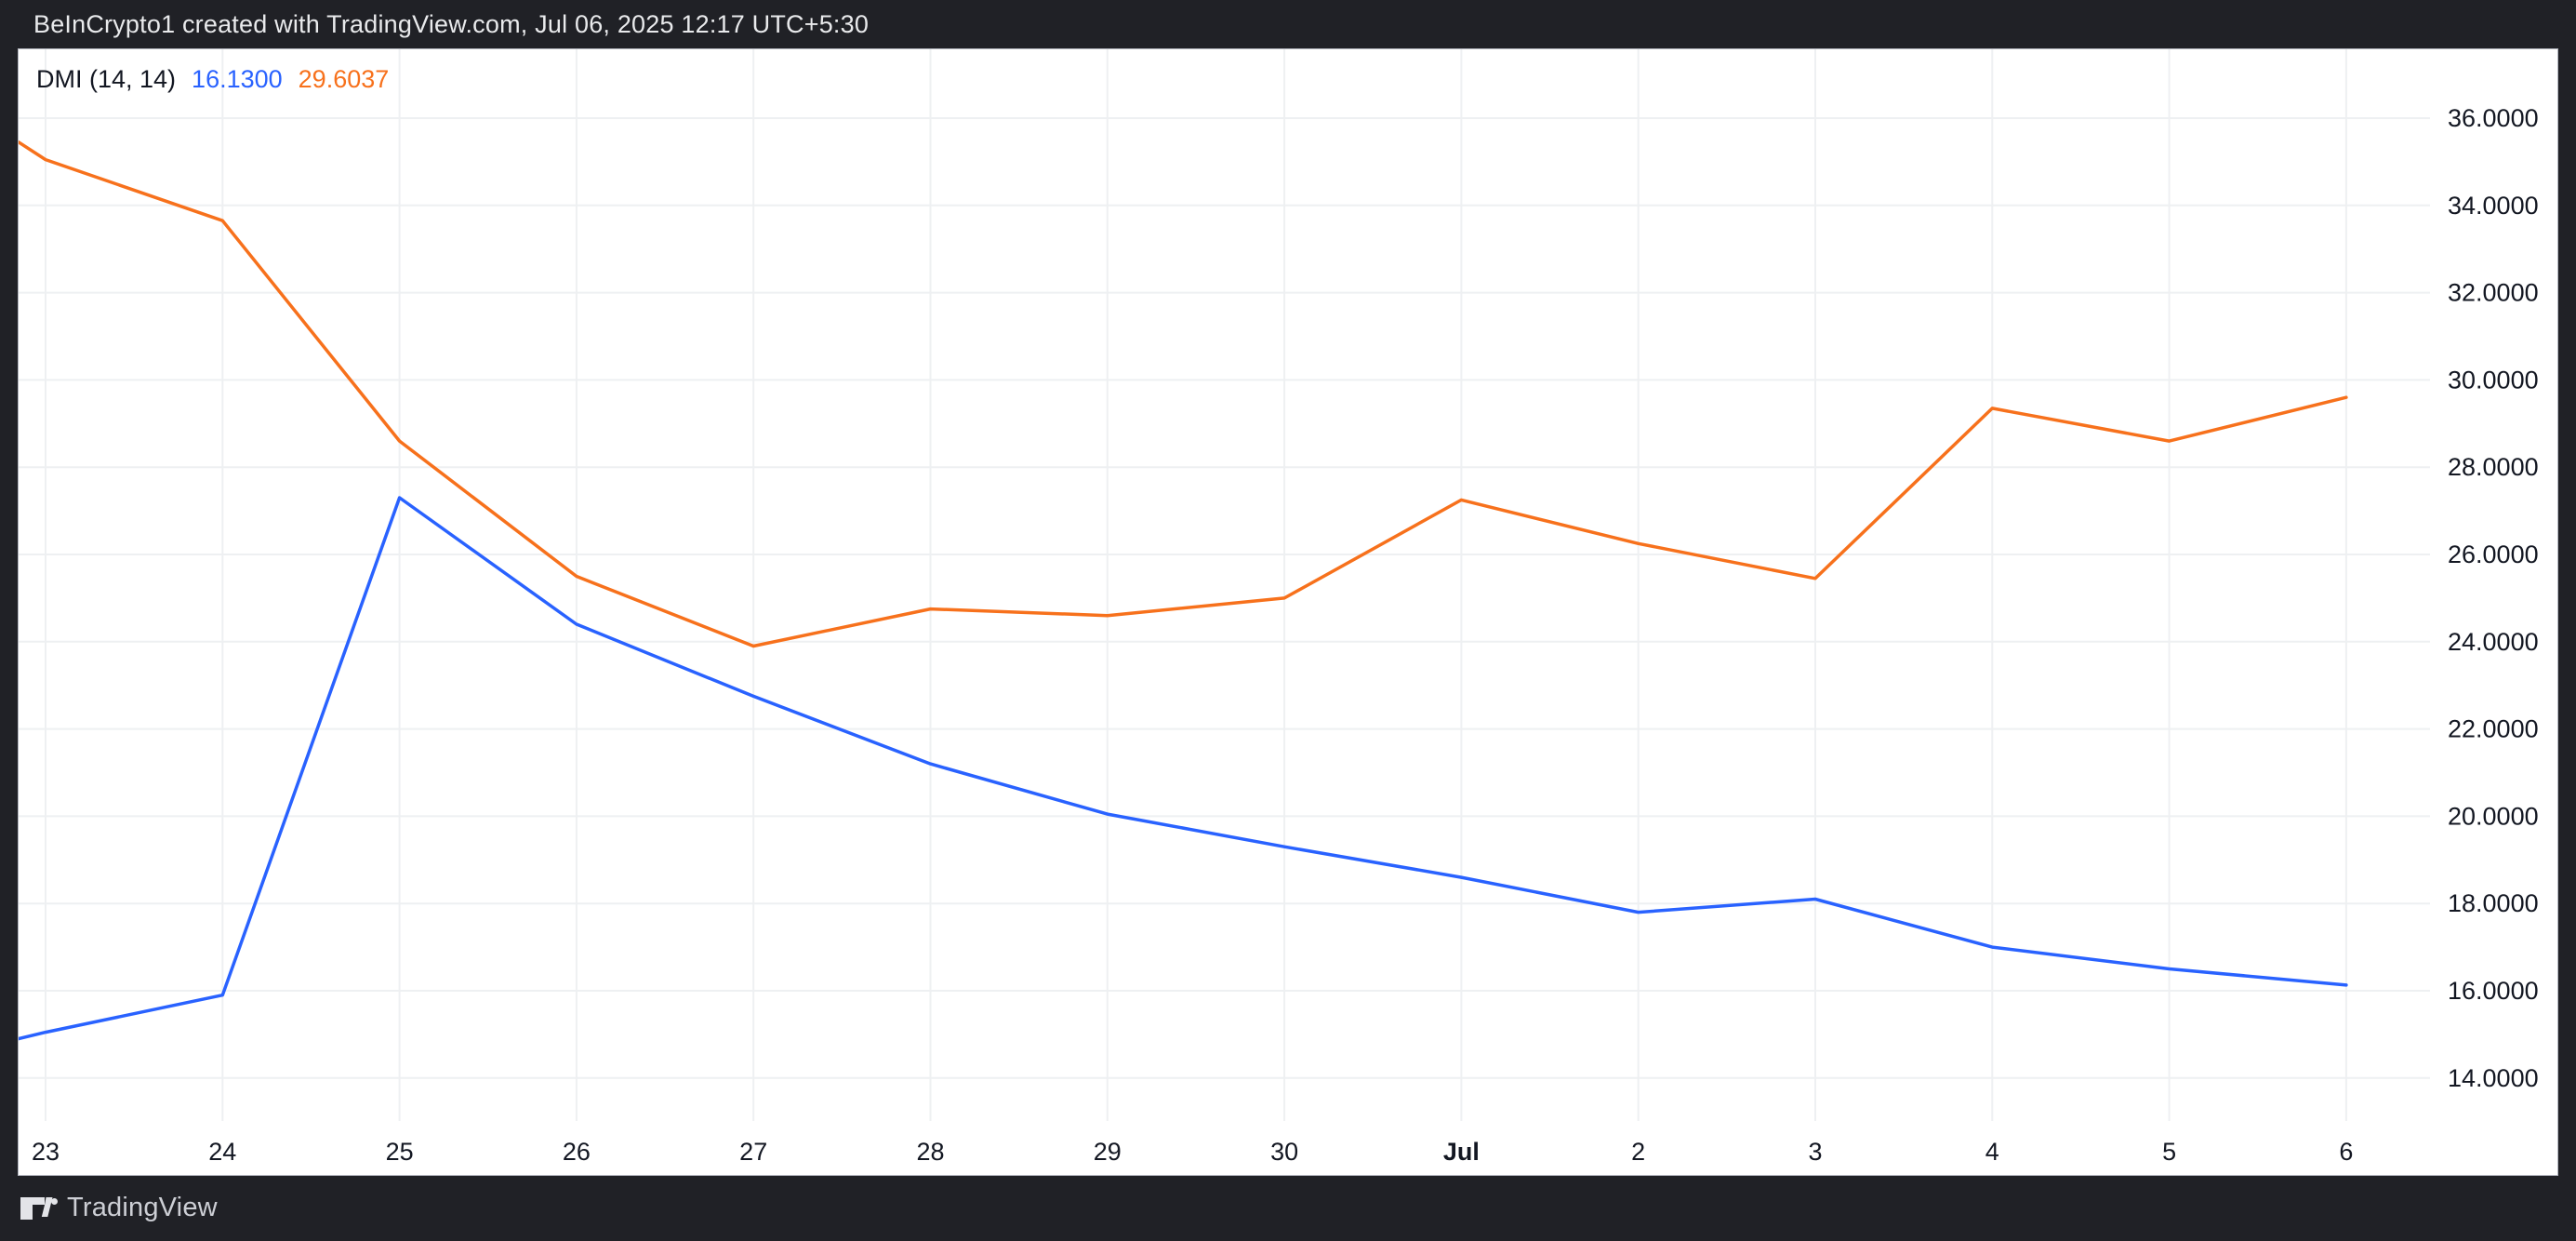 This screenshot has height=1241, width=2576. Describe the element at coordinates (2493, 206) in the screenshot. I see `y-tick-label: 34.0000` at that location.